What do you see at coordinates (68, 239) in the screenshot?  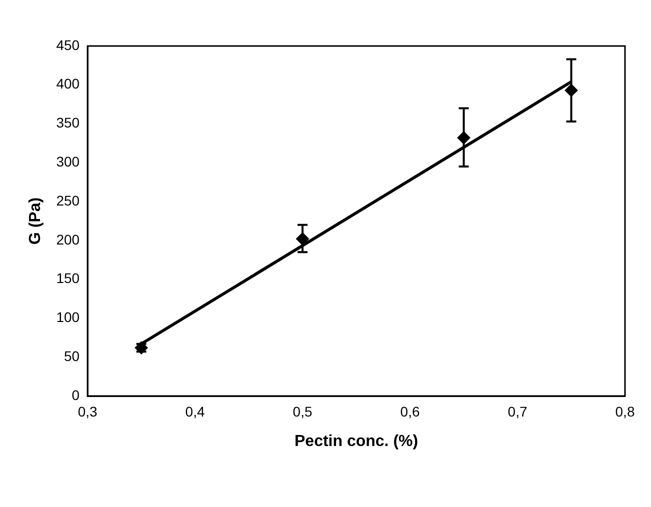 I see `y-tick-label: 200` at bounding box center [68, 239].